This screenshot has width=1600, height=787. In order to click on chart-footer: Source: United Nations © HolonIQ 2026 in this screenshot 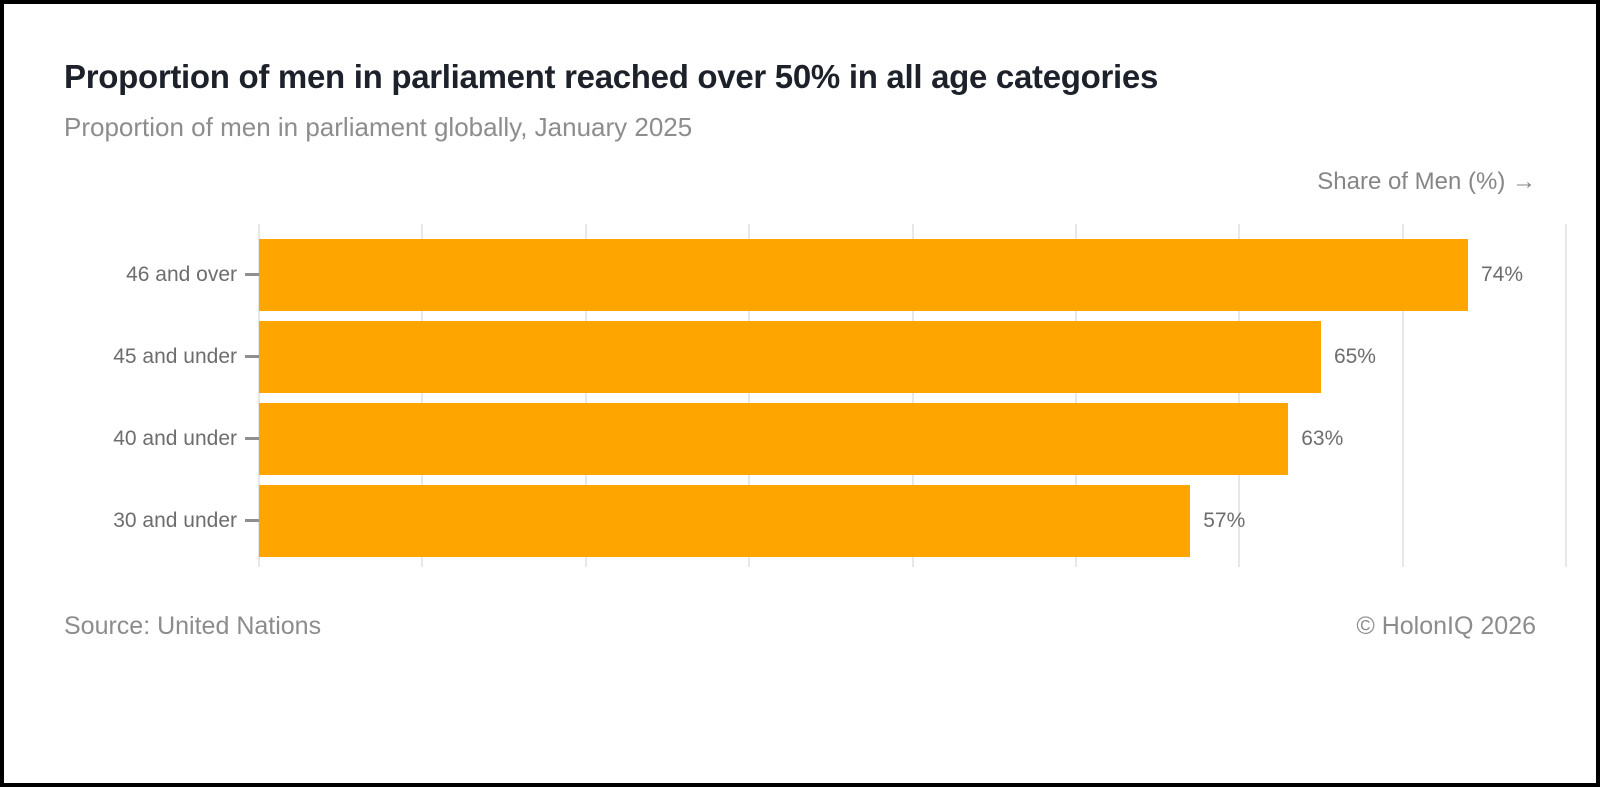, I will do `click(800, 626)`.